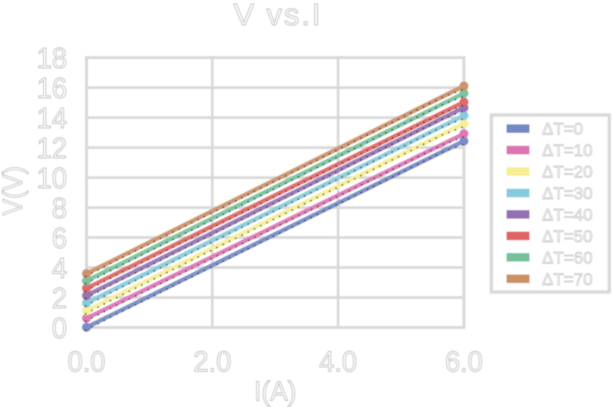 The height and width of the screenshot is (407, 612). I want to click on svg-text: ΔT=10, so click(567, 150).